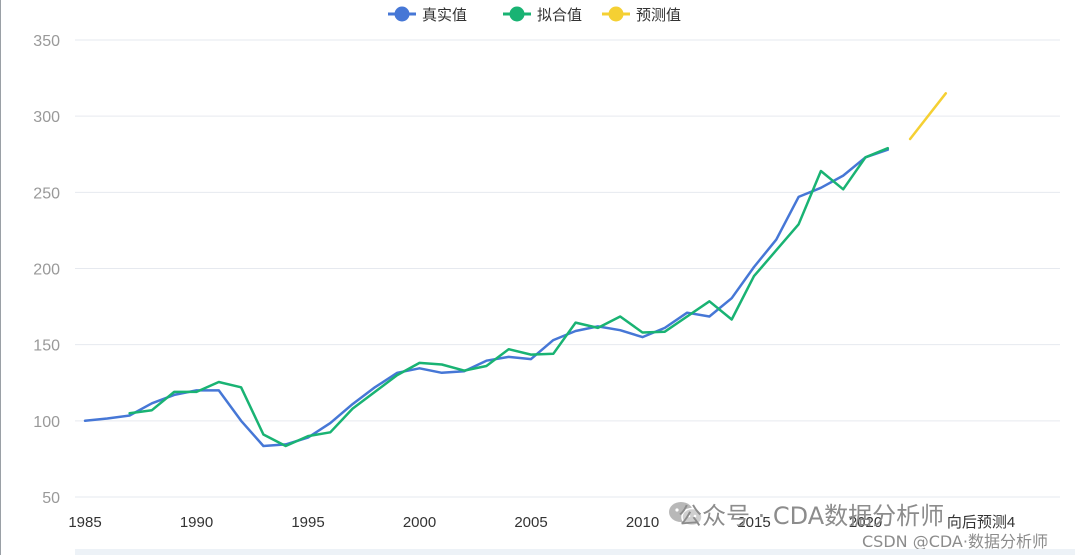 The width and height of the screenshot is (1080, 555). Describe the element at coordinates (307, 522) in the screenshot. I see `x-tick-label: 1995` at that location.